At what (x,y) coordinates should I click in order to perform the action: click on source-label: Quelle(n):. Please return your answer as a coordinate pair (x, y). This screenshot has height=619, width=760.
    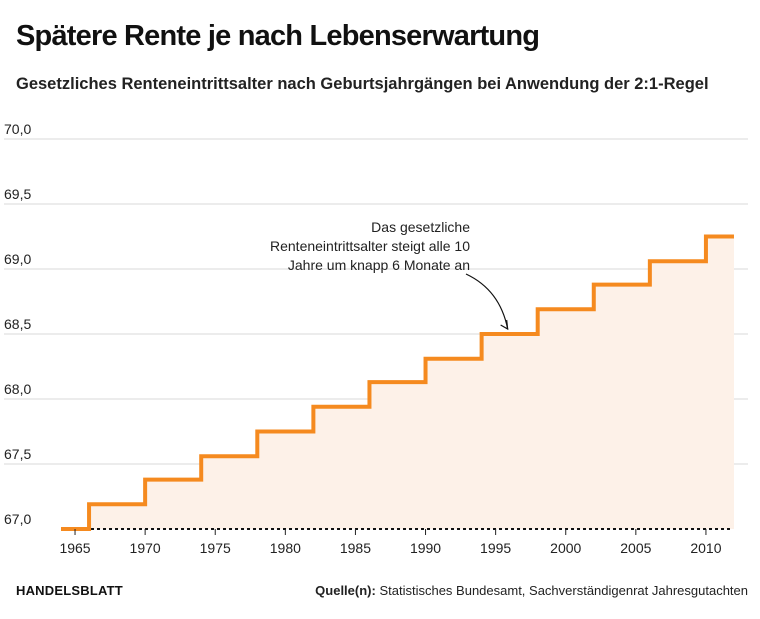
    Looking at the image, I should click on (345, 590).